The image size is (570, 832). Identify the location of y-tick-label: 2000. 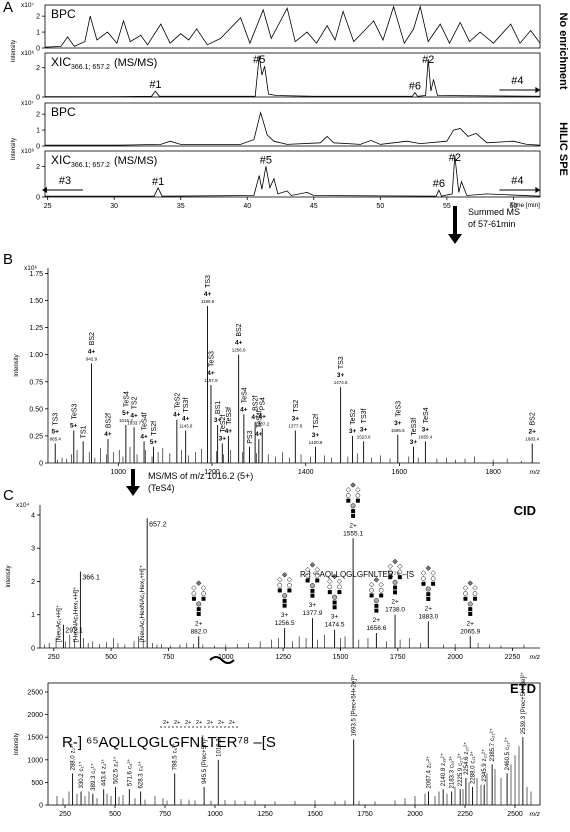
(35, 715).